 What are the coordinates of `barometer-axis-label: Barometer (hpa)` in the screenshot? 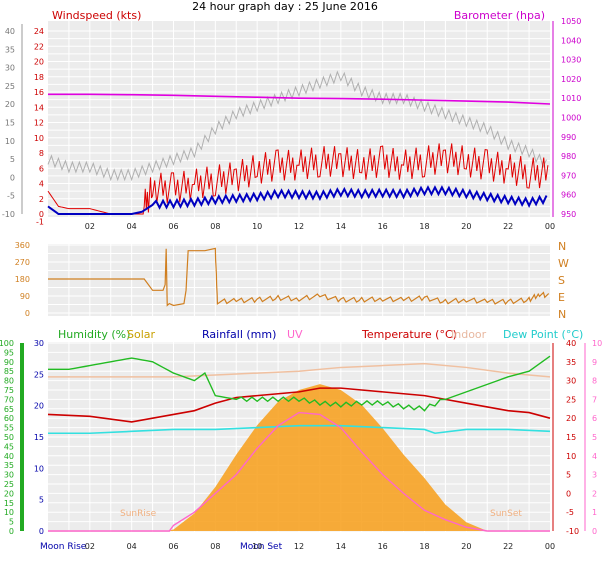 It's located at (499, 15).